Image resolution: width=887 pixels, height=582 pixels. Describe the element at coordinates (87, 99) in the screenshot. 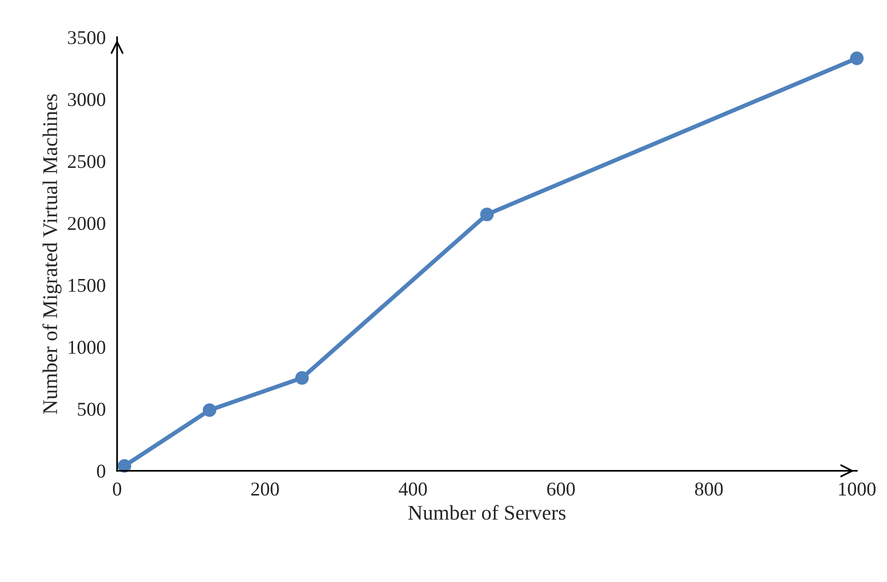

I see `y-tick-label: 3000` at that location.